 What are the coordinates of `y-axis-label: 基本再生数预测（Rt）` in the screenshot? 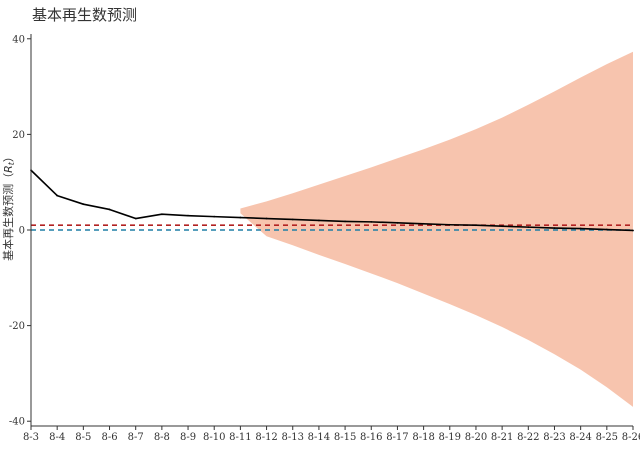 It's located at (8, 206).